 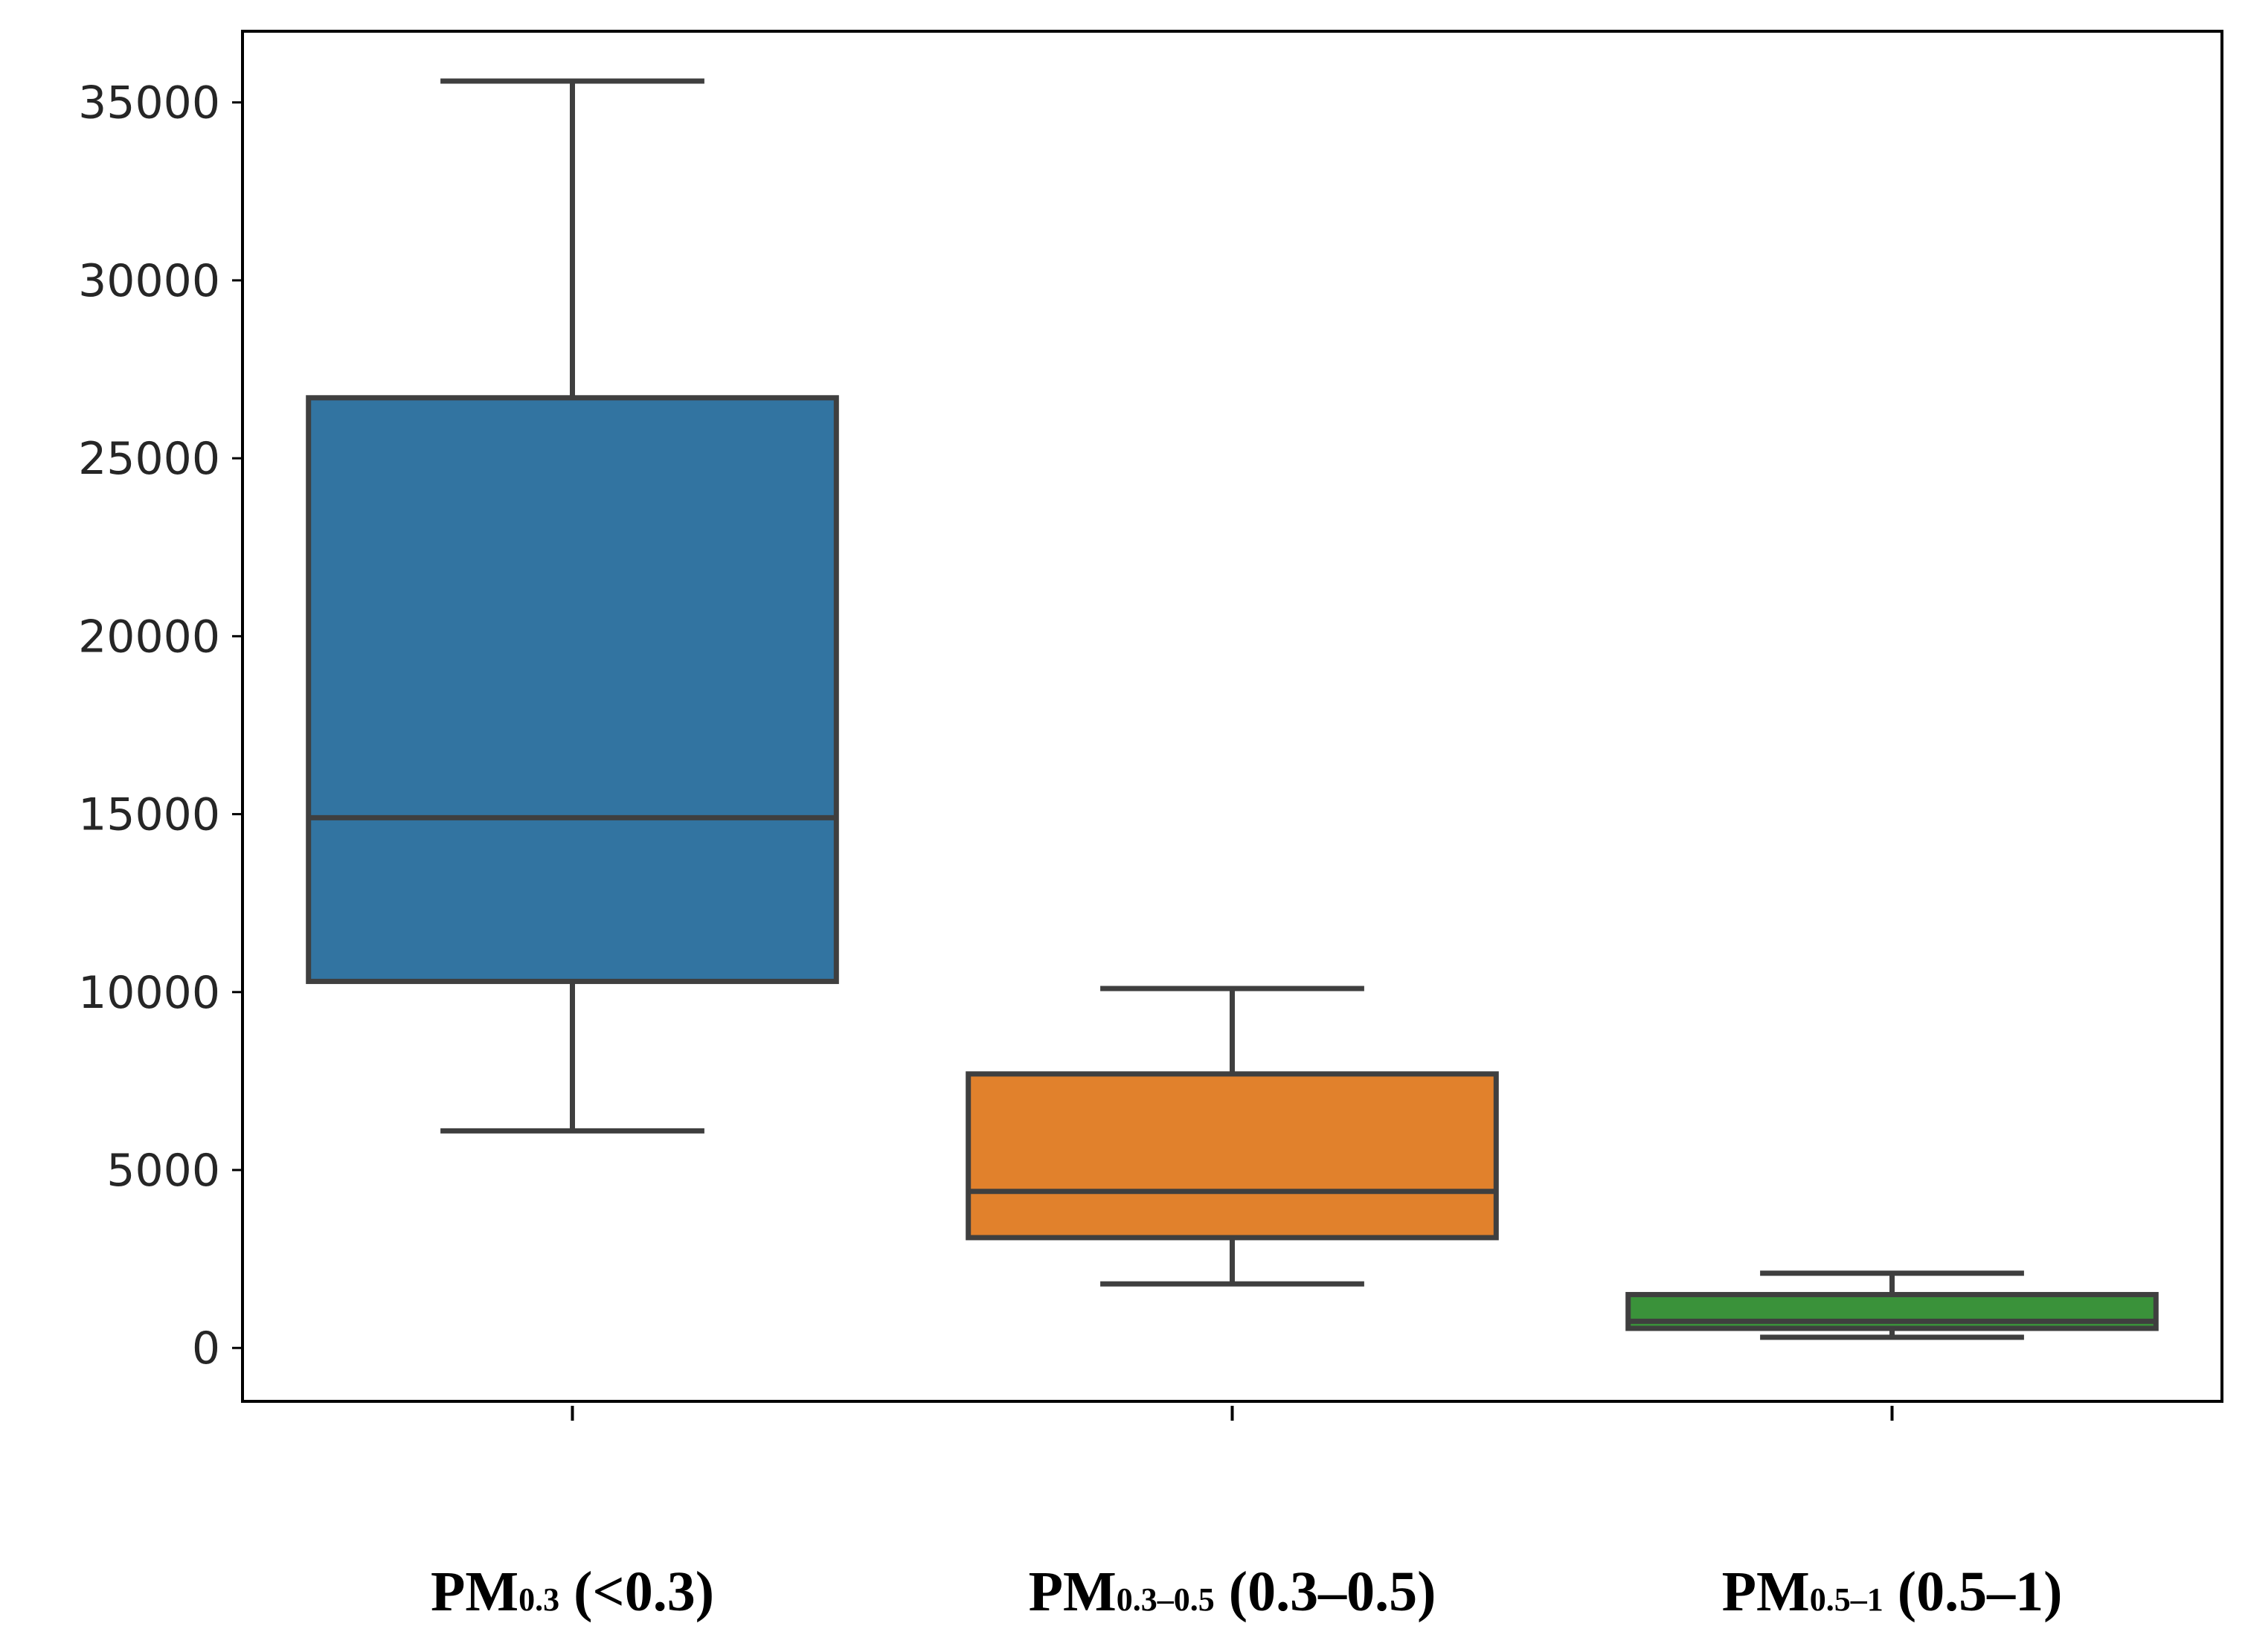 What do you see at coordinates (149, 815) in the screenshot?
I see `y-tick-label: 15000` at bounding box center [149, 815].